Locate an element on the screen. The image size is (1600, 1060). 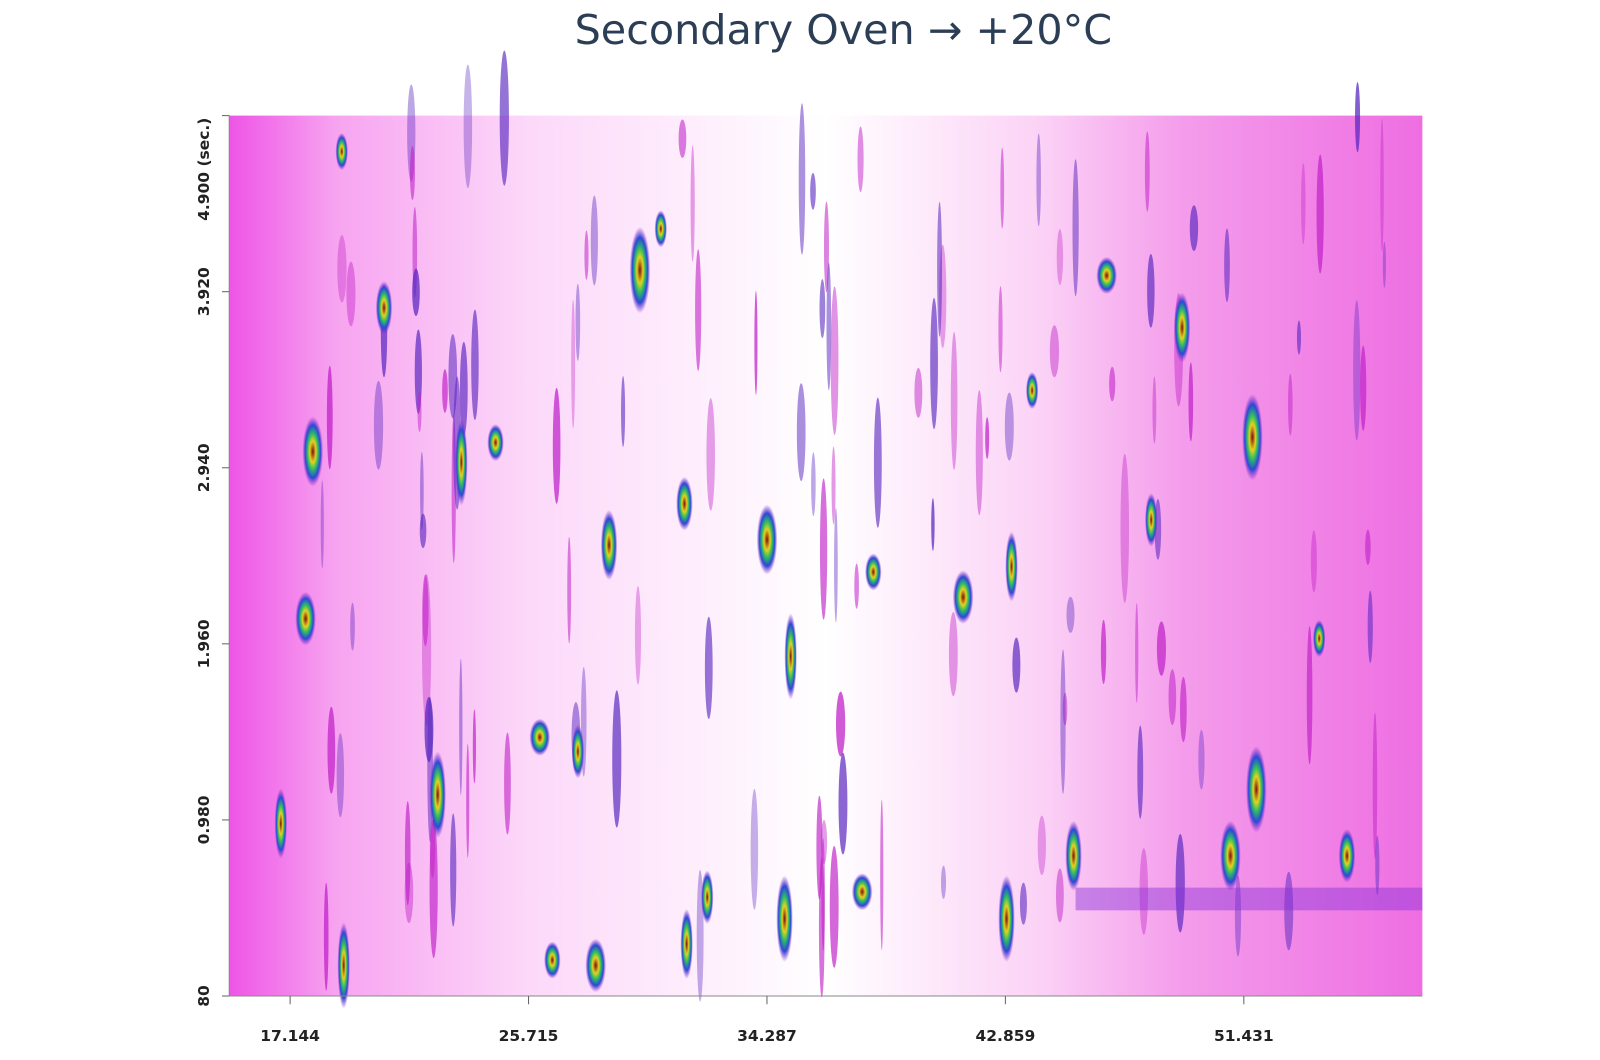
y-tick-label: 4.900 (sec.) is located at coordinates (204, 169).